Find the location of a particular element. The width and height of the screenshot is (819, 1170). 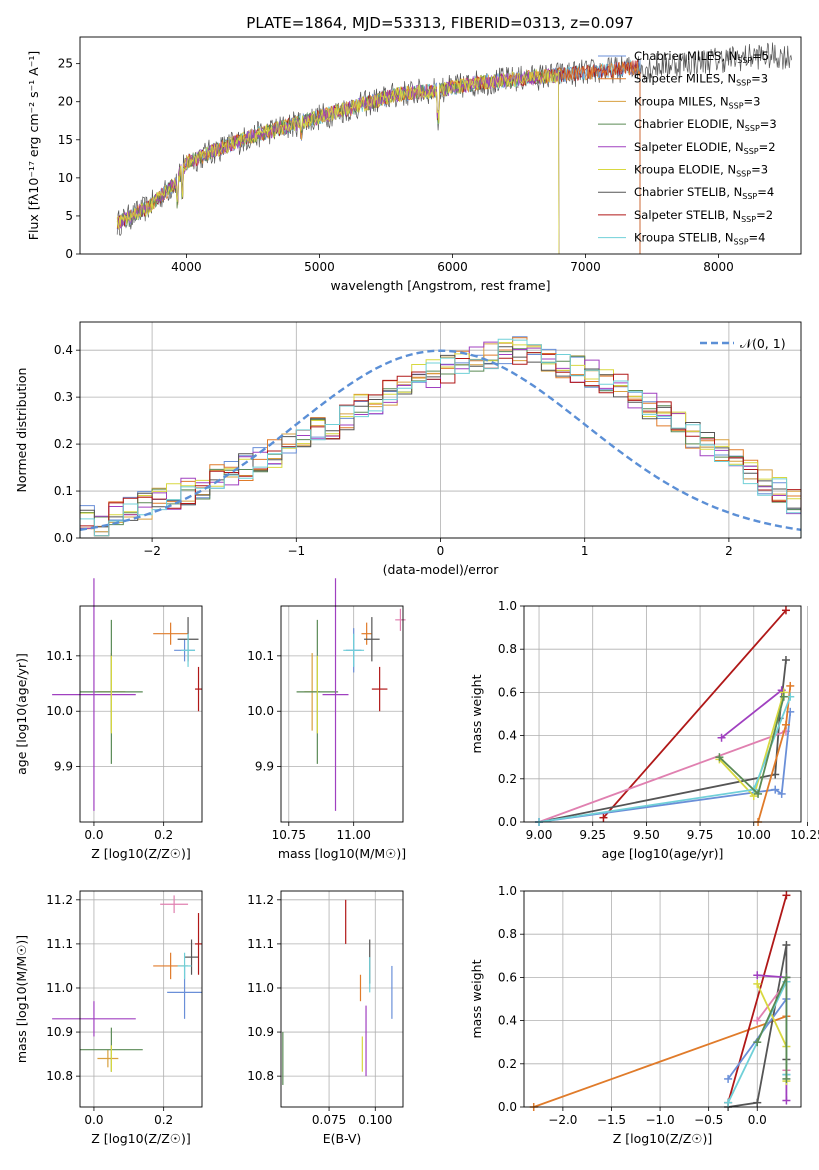

y-tick-label: 15 is located at coordinates (65, 140).